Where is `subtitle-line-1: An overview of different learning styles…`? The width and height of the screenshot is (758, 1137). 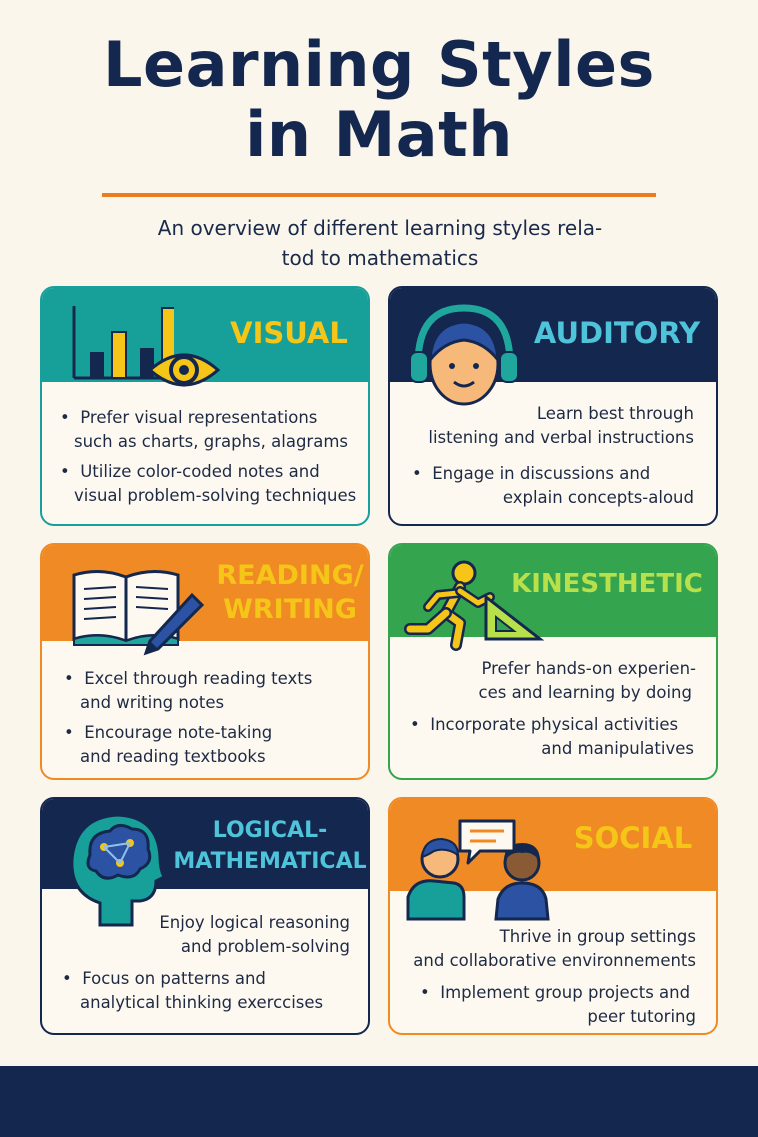
subtitle-line-1: An overview of different learning styles… is located at coordinates (380, 228).